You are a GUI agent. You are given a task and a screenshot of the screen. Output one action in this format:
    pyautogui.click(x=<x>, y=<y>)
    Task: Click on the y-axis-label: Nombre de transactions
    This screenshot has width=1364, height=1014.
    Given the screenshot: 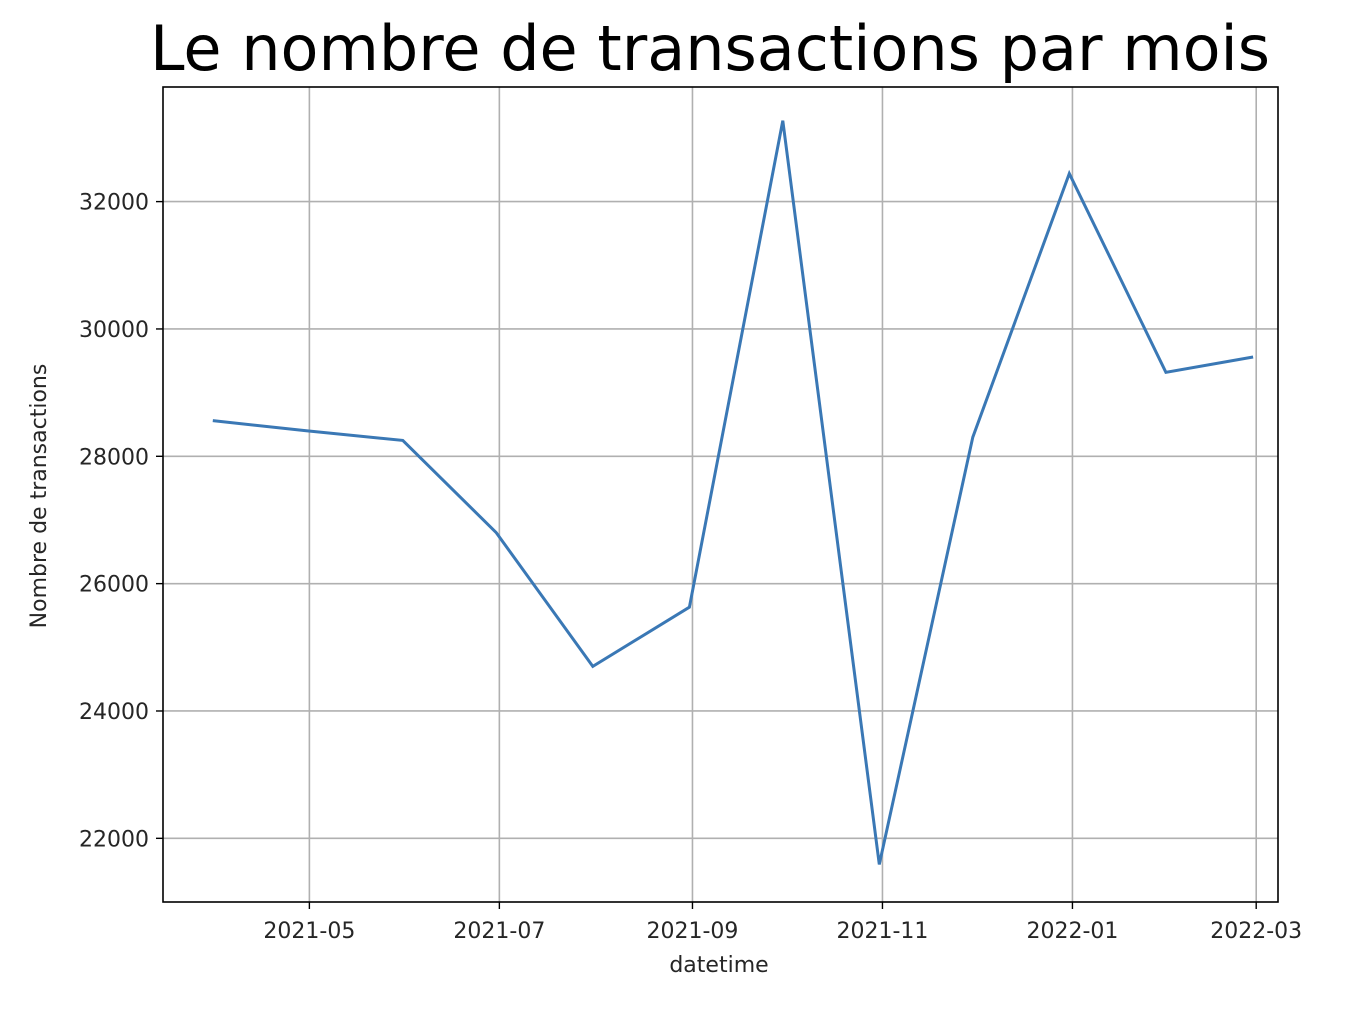 What is the action you would take?
    pyautogui.click(x=39, y=496)
    